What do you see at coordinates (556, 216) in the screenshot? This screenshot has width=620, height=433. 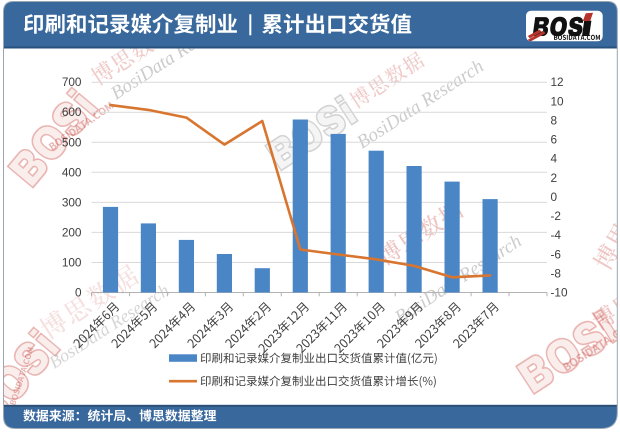 I see `svg-text: -2` at bounding box center [556, 216].